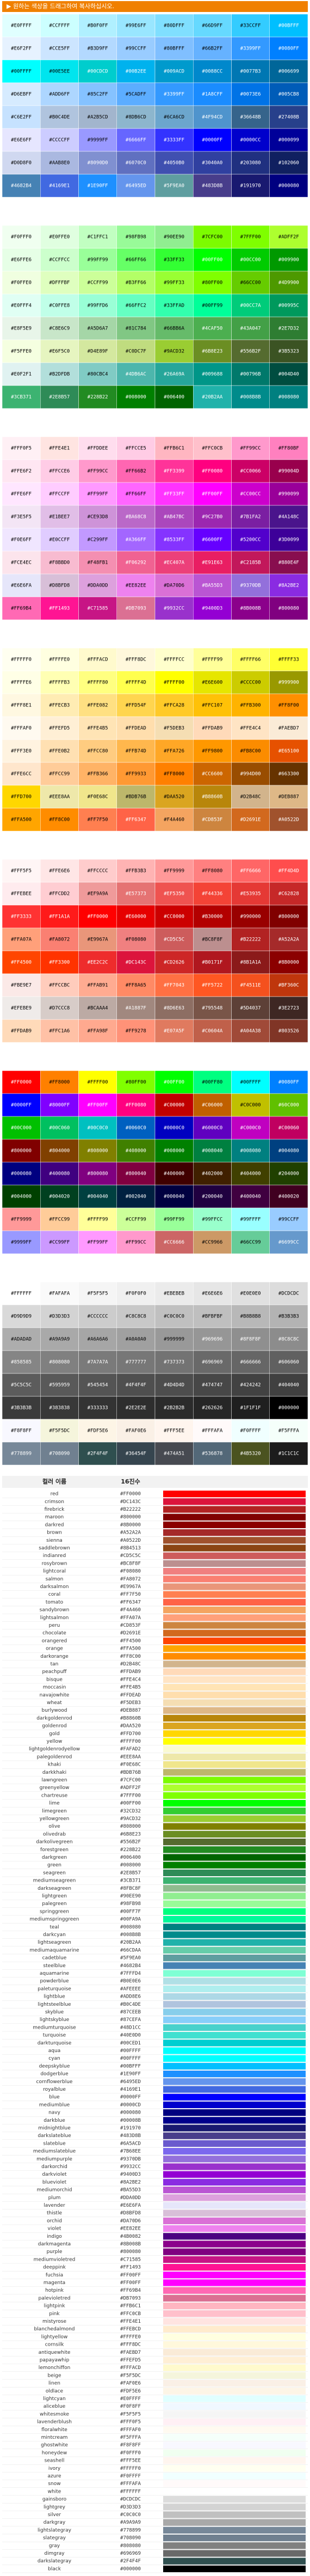 The image size is (310, 2576). I want to click on hex-code: #004040, so click(98, 1197).